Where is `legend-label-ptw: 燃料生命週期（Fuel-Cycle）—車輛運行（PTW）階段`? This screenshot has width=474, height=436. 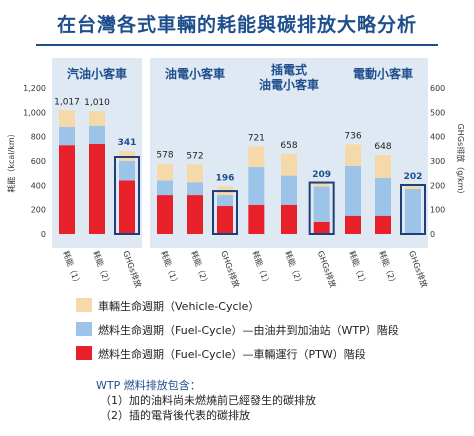 legend-label-ptw: 燃料生命週期（Fuel-Cycle）—車輛運行（PTW）階段 is located at coordinates (232, 354).